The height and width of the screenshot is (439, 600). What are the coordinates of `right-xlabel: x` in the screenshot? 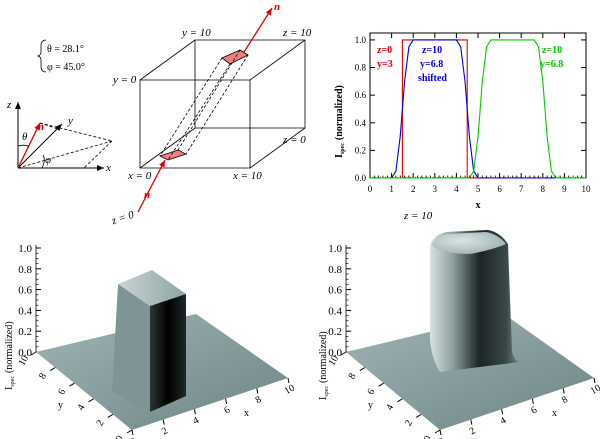 It's located at (554, 413).